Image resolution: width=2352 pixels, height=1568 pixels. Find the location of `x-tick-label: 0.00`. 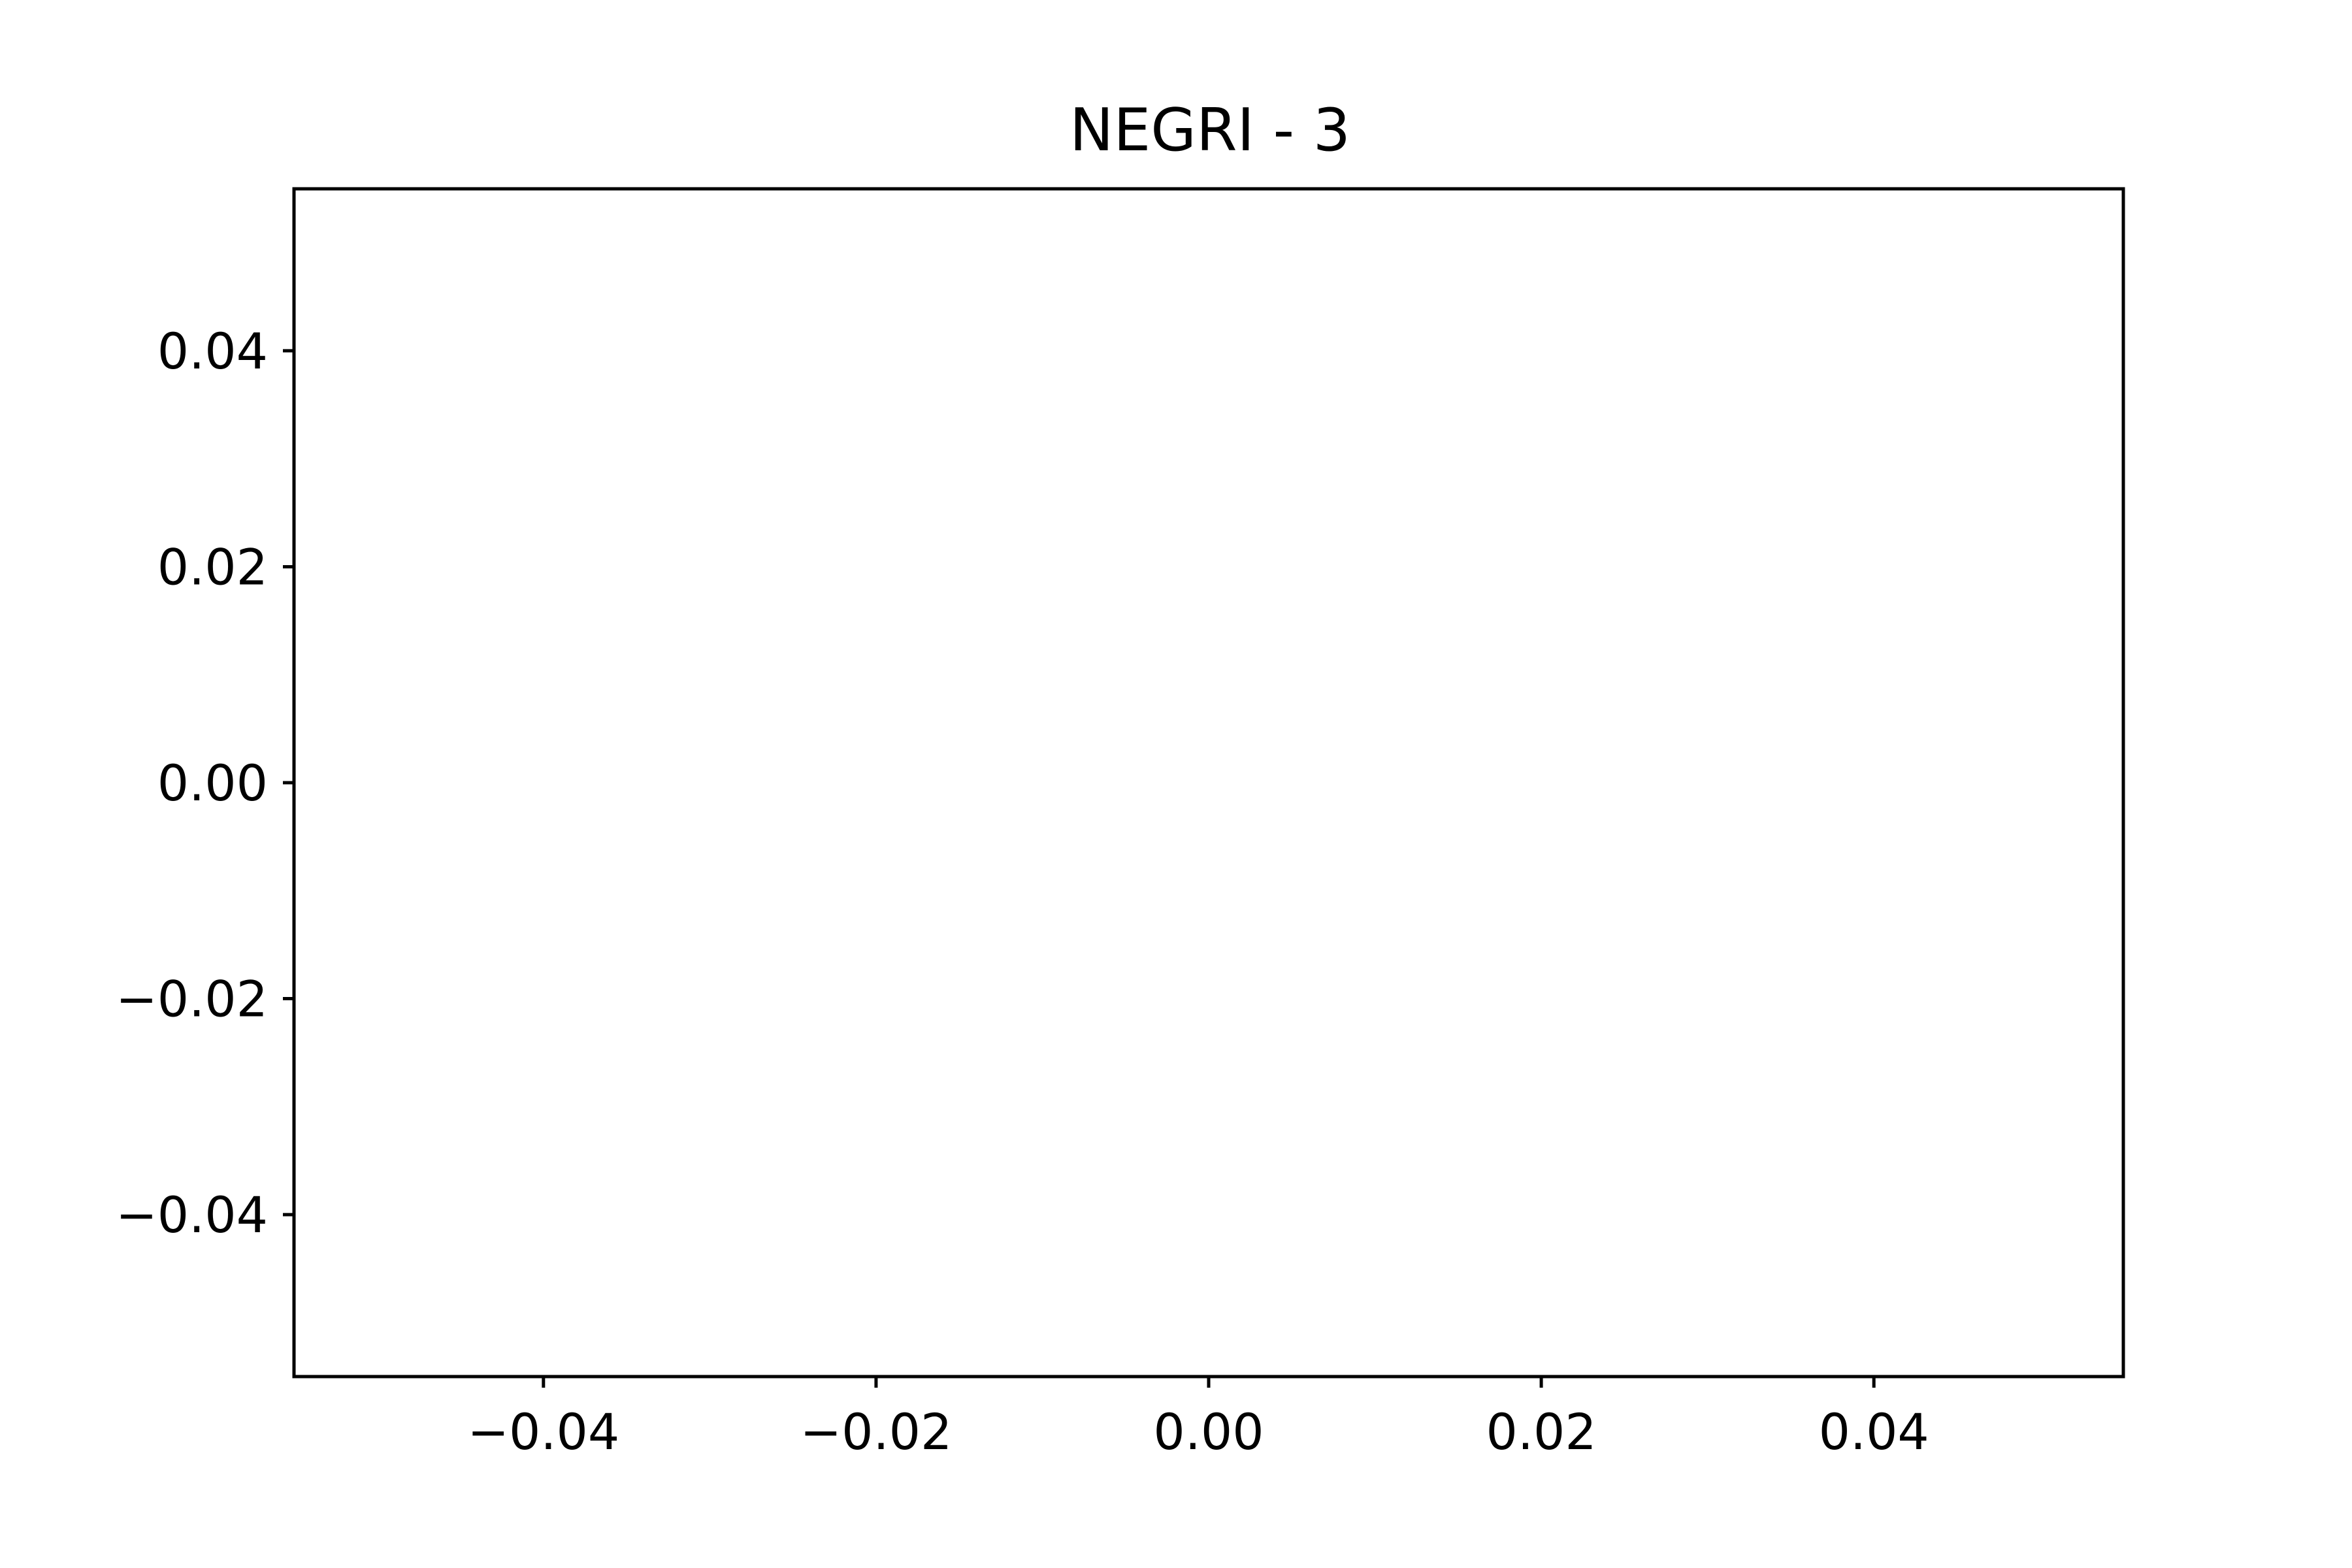

x-tick-label: 0.00 is located at coordinates (1208, 1432).